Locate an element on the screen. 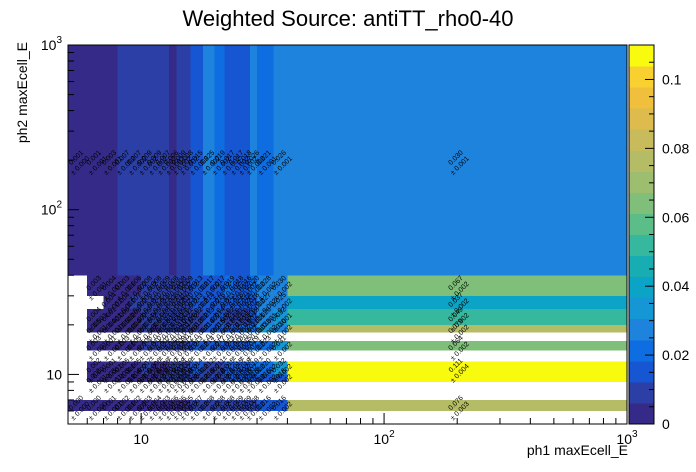 This screenshot has width=696, height=472. y-tick-exponent: 3 is located at coordinates (59, 40).